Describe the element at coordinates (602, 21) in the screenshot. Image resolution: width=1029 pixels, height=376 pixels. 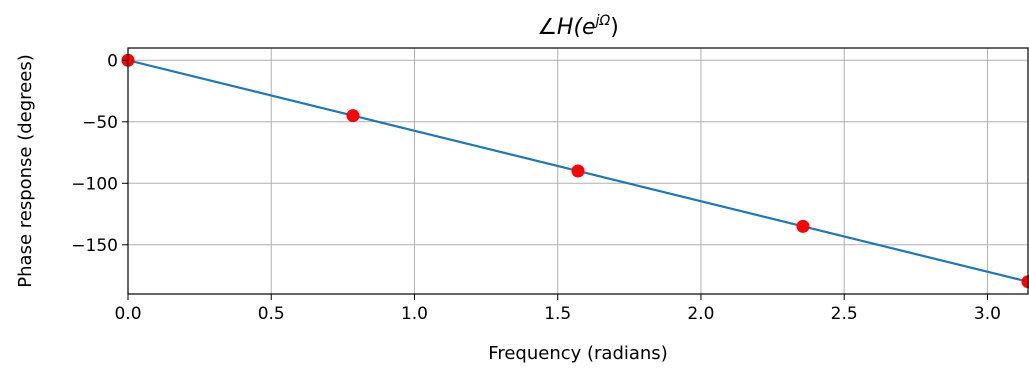
I see `chart-title-superscript: jΩ` at that location.